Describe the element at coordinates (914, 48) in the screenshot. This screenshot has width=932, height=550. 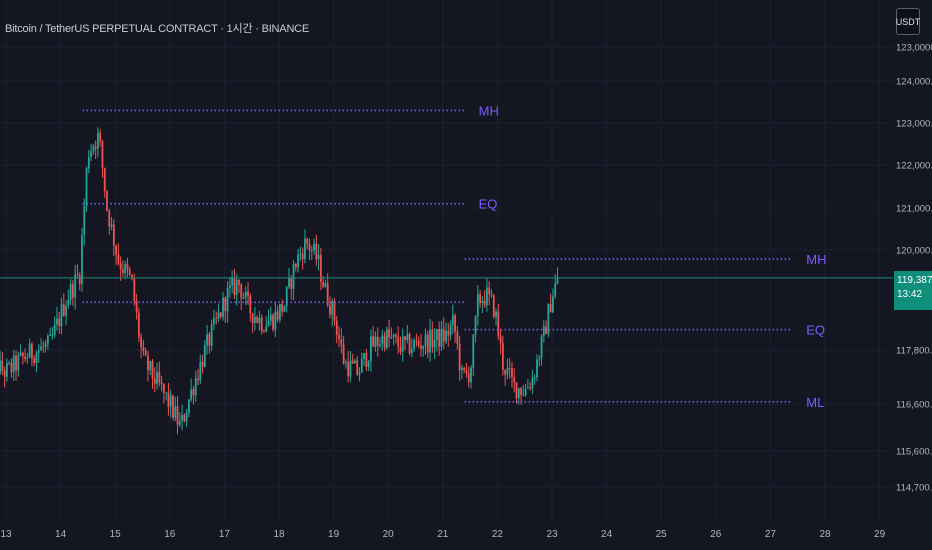
I see `y-tick-label: 123,0000.0` at that location.